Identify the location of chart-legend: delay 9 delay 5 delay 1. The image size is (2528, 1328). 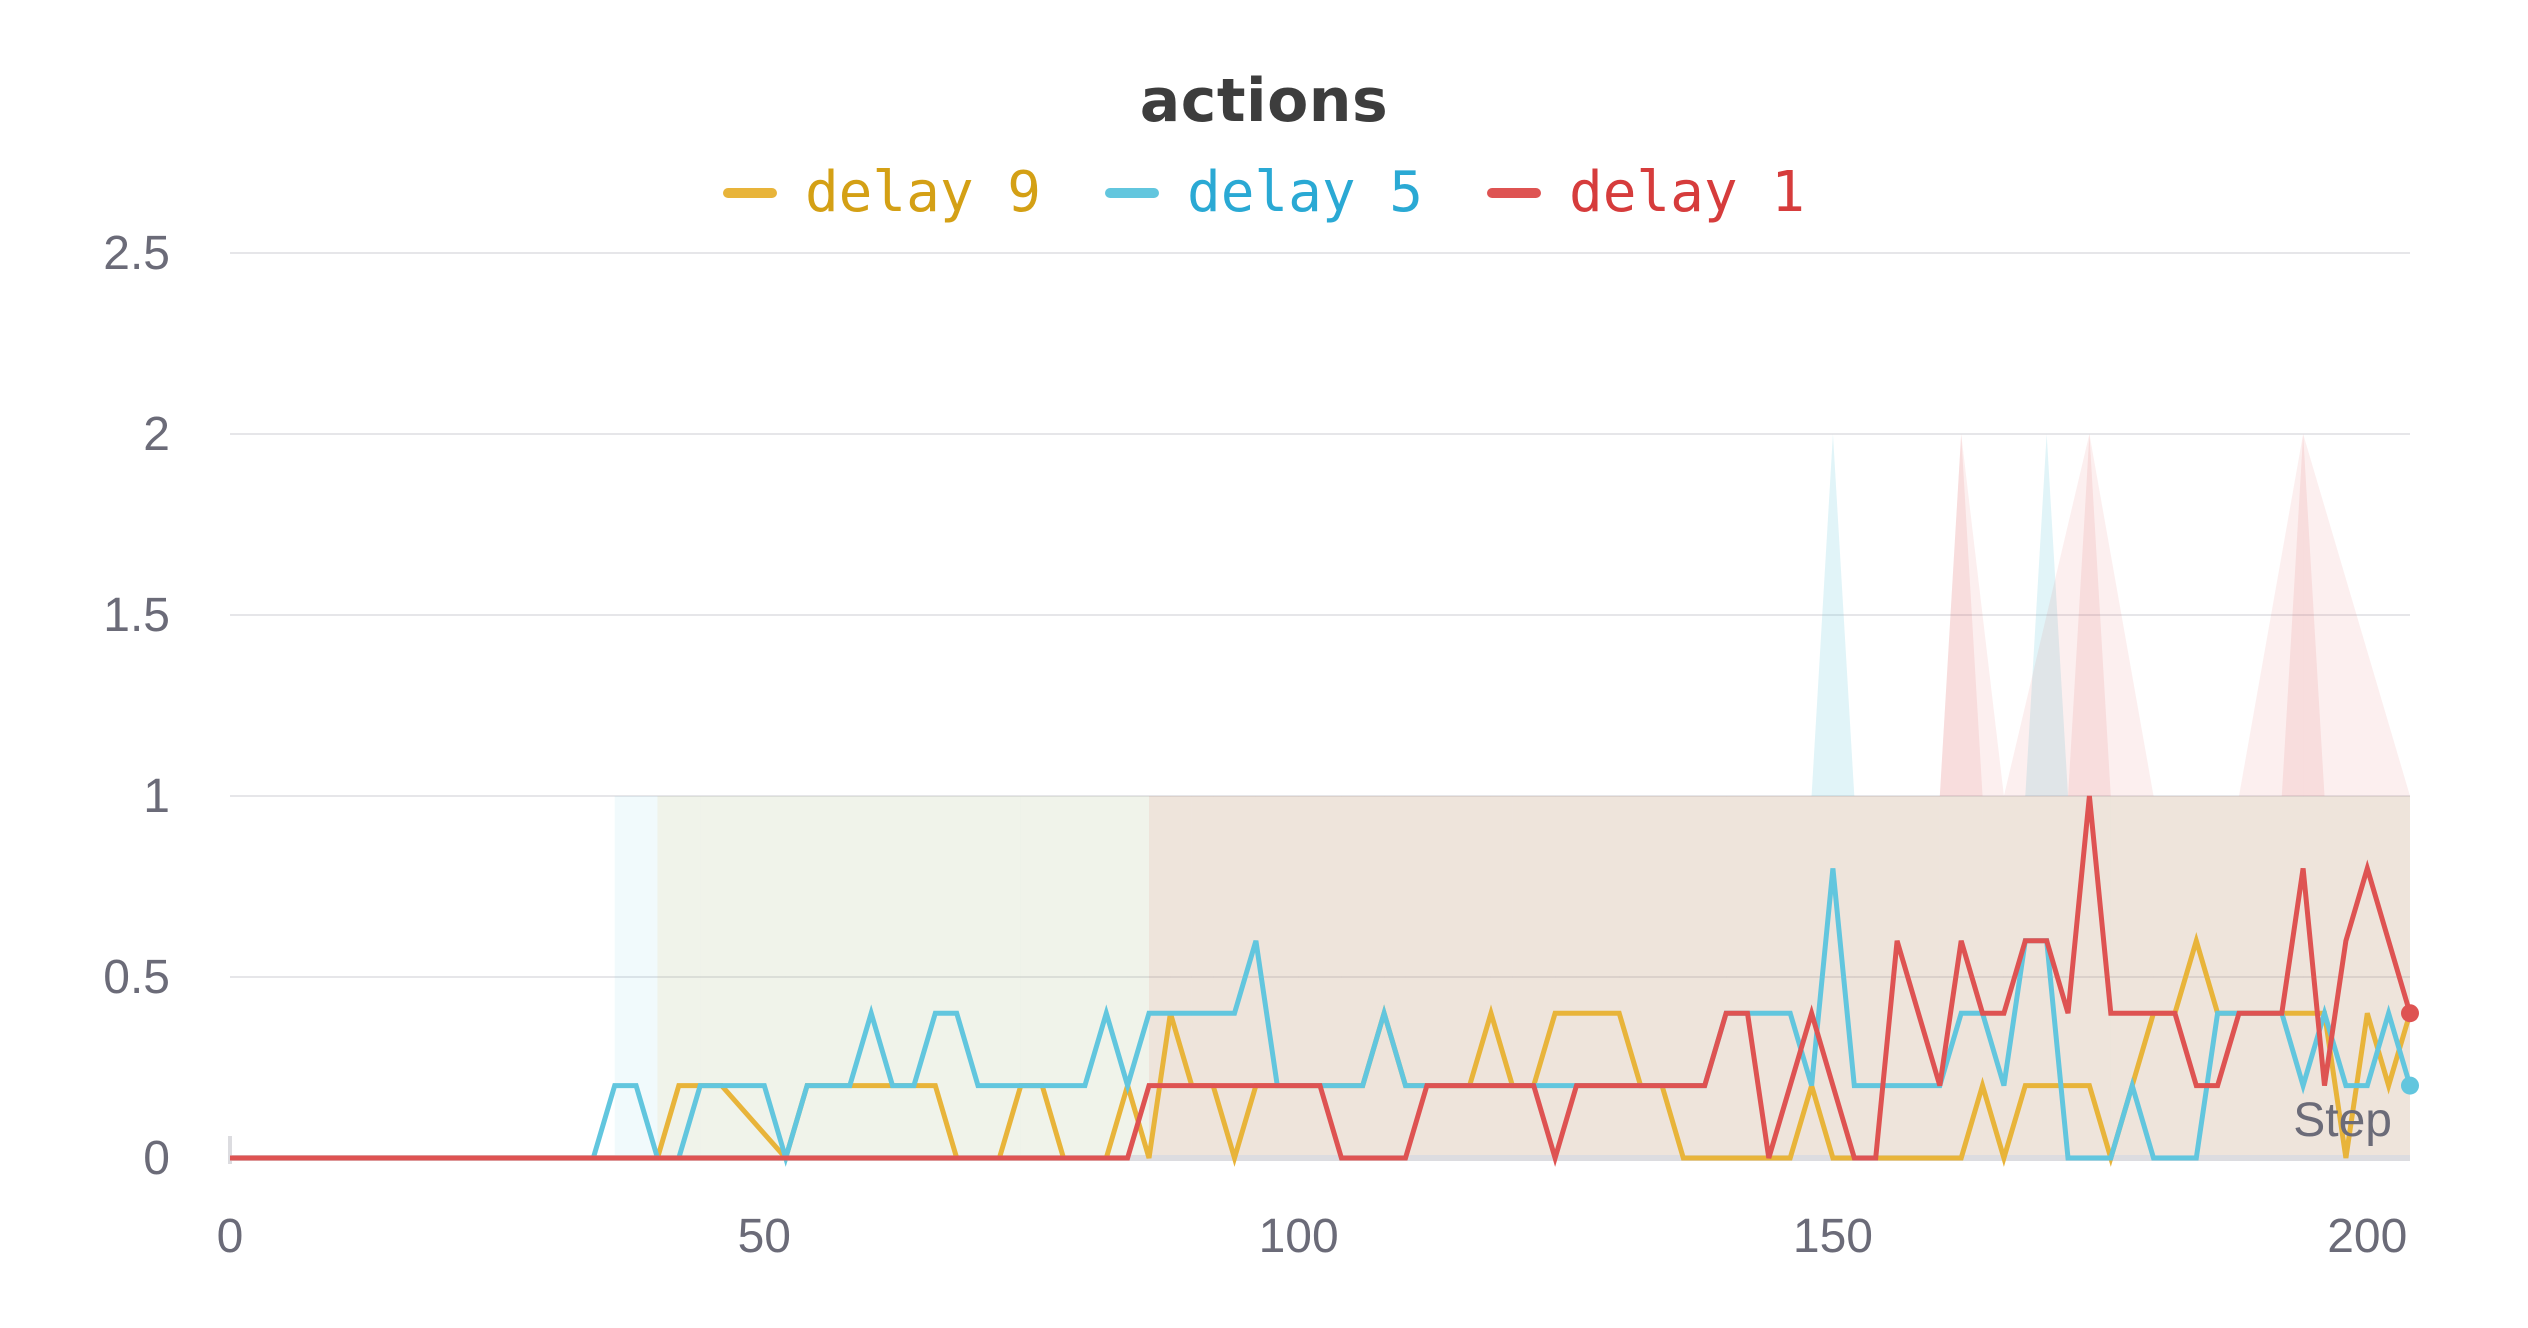
(1264, 192).